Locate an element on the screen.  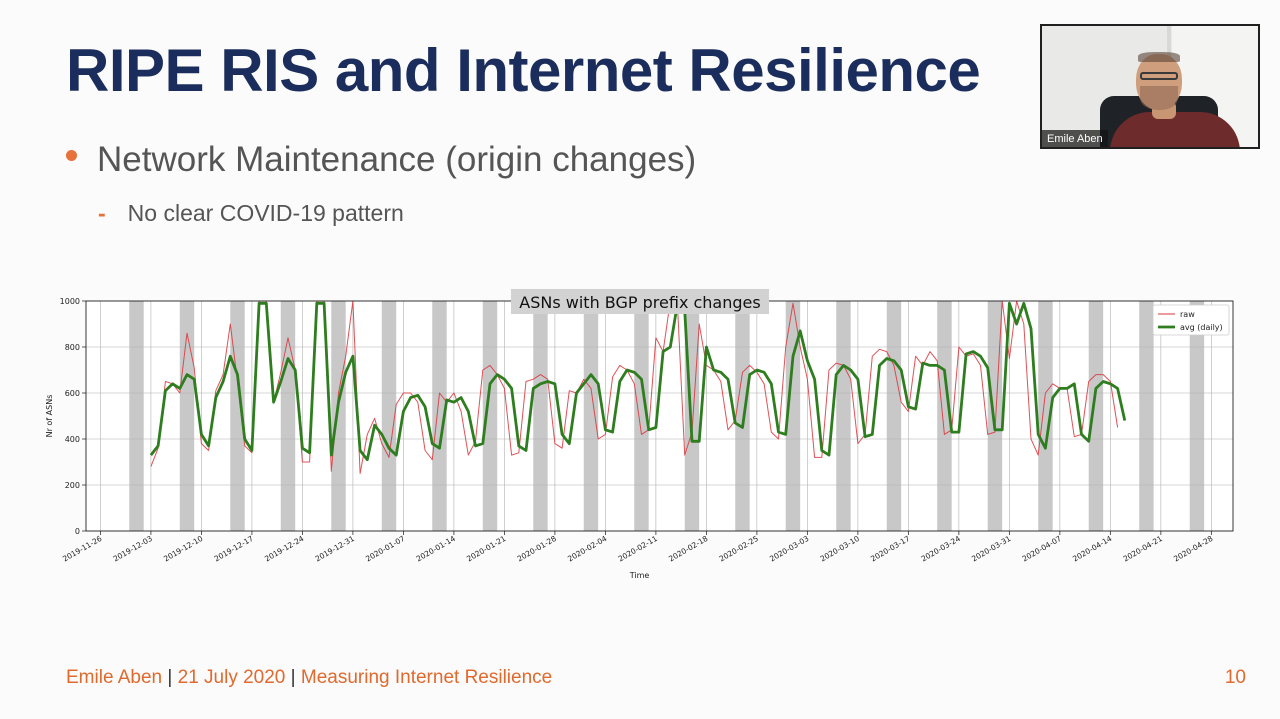
x-tick-label: 2020-02-25 is located at coordinates (739, 549).